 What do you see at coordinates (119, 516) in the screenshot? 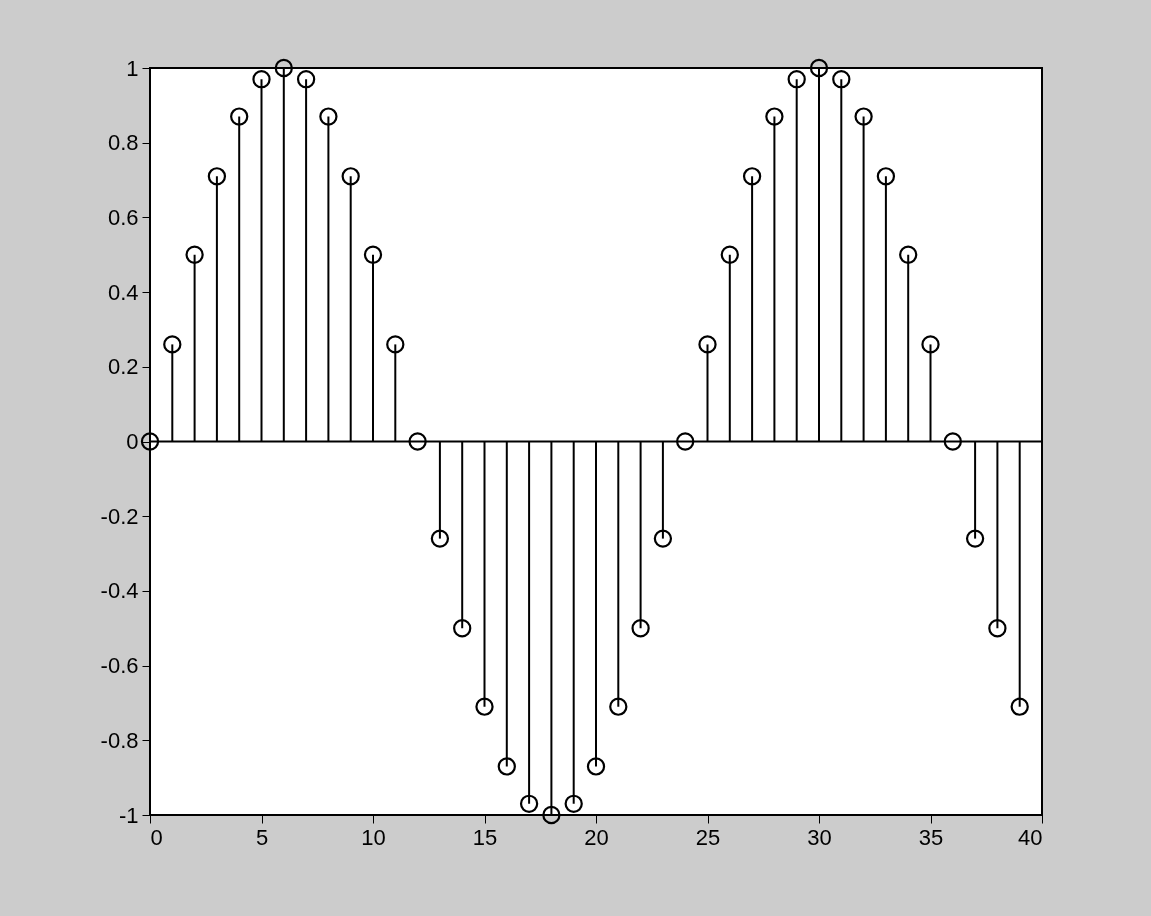
I see `y-tick-label: -0.2` at bounding box center [119, 516].